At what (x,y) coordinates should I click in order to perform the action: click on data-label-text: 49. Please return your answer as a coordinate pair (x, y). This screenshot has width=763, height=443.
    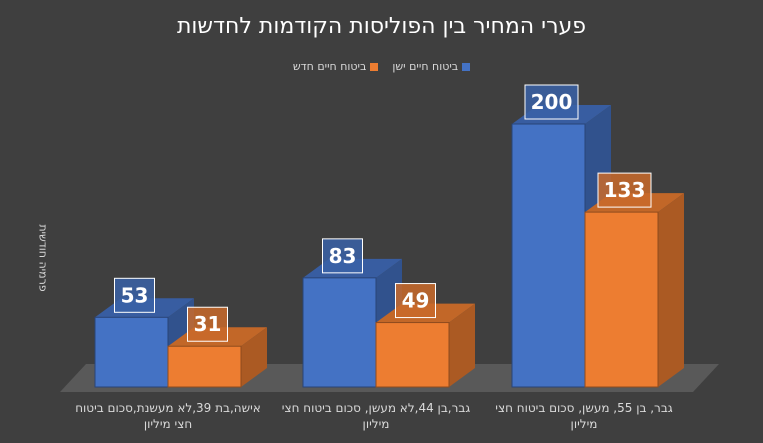
    Looking at the image, I should click on (416, 301).